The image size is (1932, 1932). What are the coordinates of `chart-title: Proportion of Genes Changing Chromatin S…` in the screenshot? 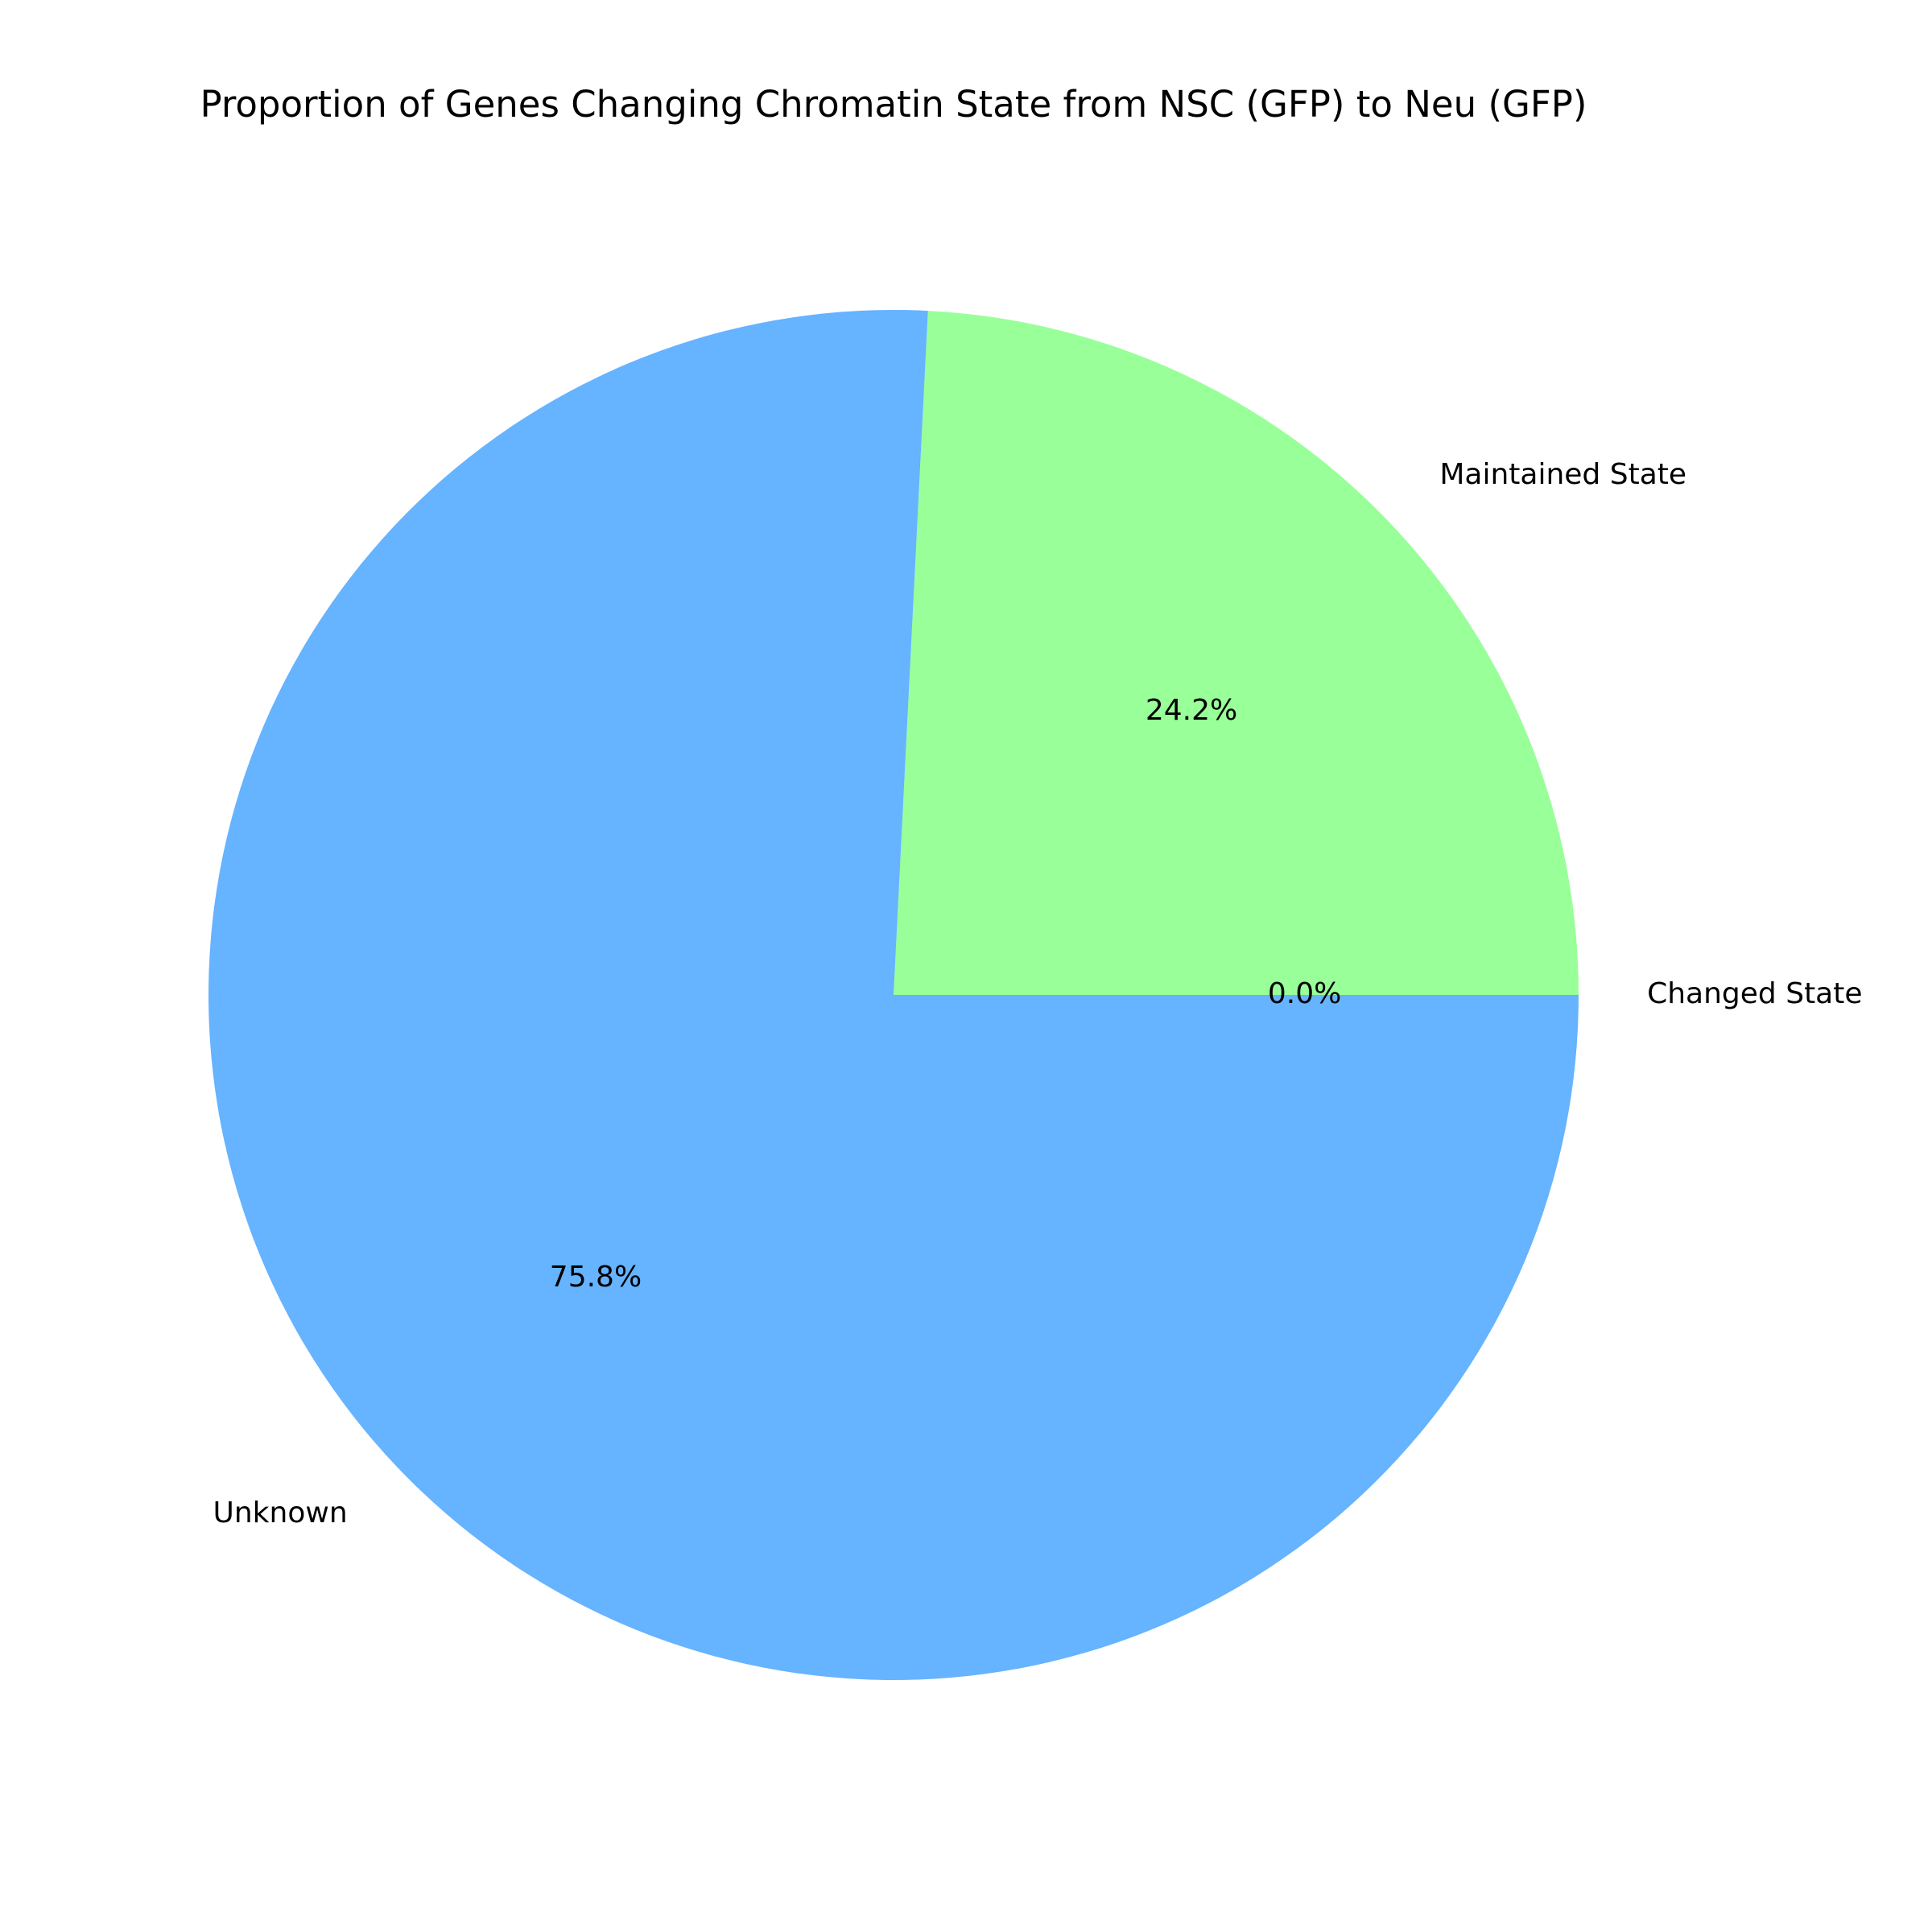 It's located at (893, 104).